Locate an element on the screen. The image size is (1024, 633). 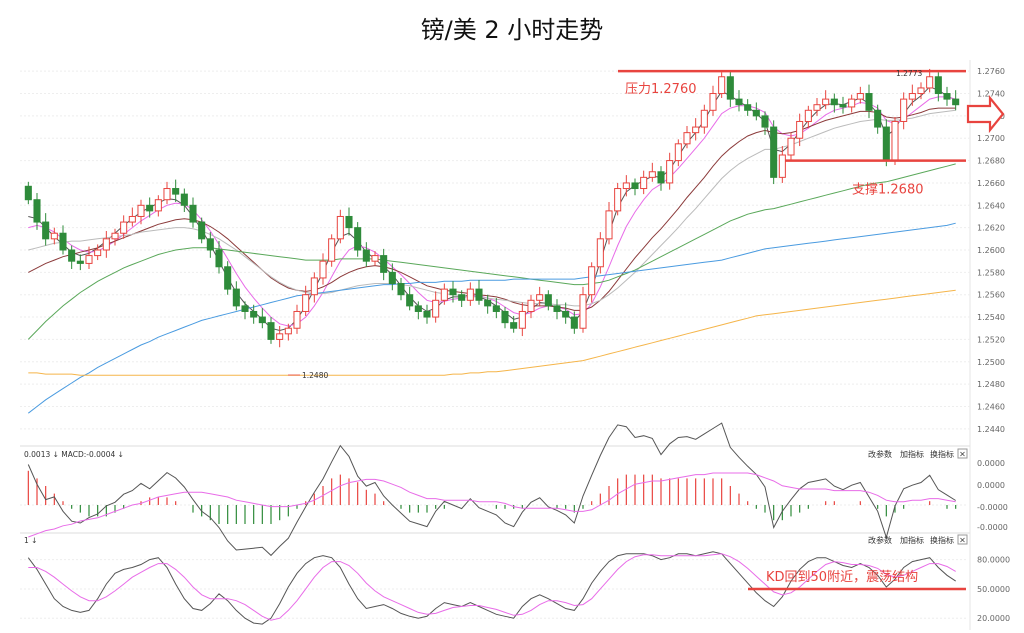
kd-header: 1 ↓ is located at coordinates (30, 540).